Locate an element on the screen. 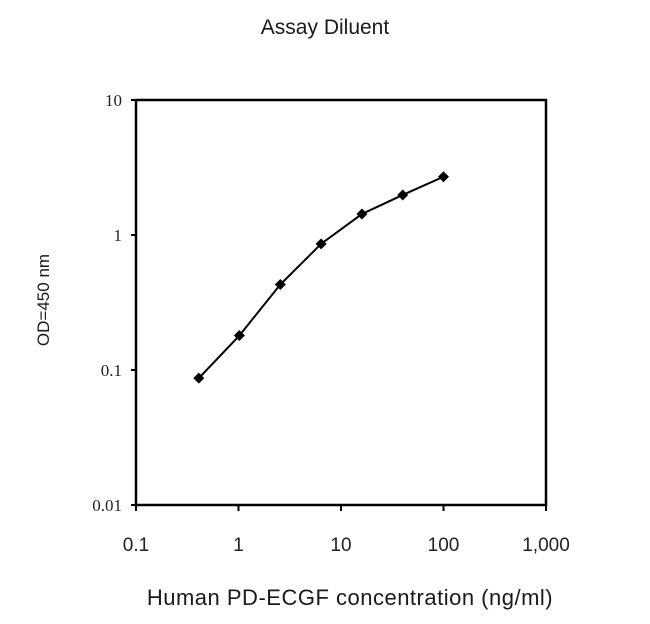 The image size is (650, 624). y-tick-label: 0.1 is located at coordinates (111, 370).